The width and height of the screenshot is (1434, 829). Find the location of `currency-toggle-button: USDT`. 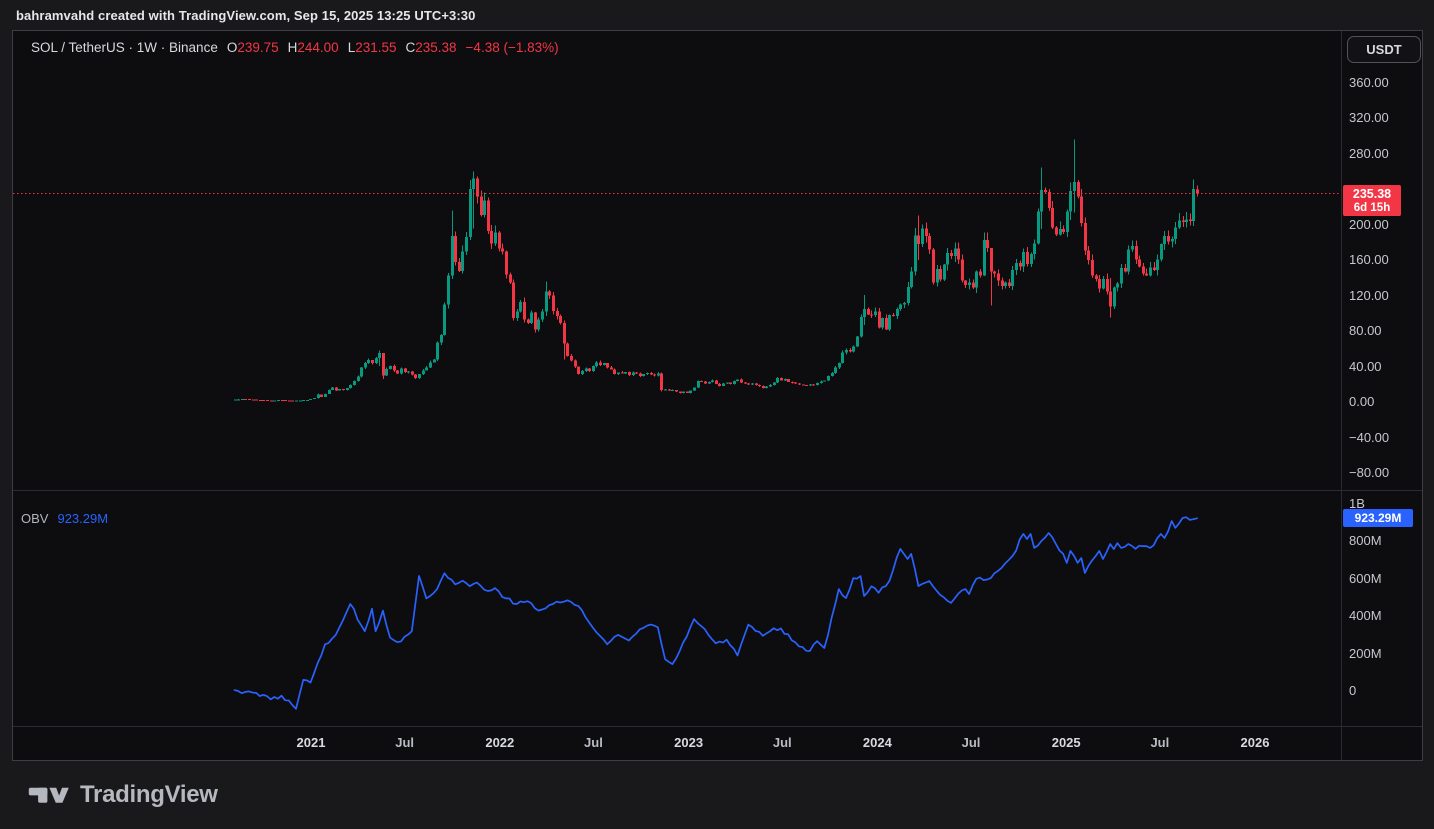

currency-toggle-button: USDT is located at coordinates (1384, 49).